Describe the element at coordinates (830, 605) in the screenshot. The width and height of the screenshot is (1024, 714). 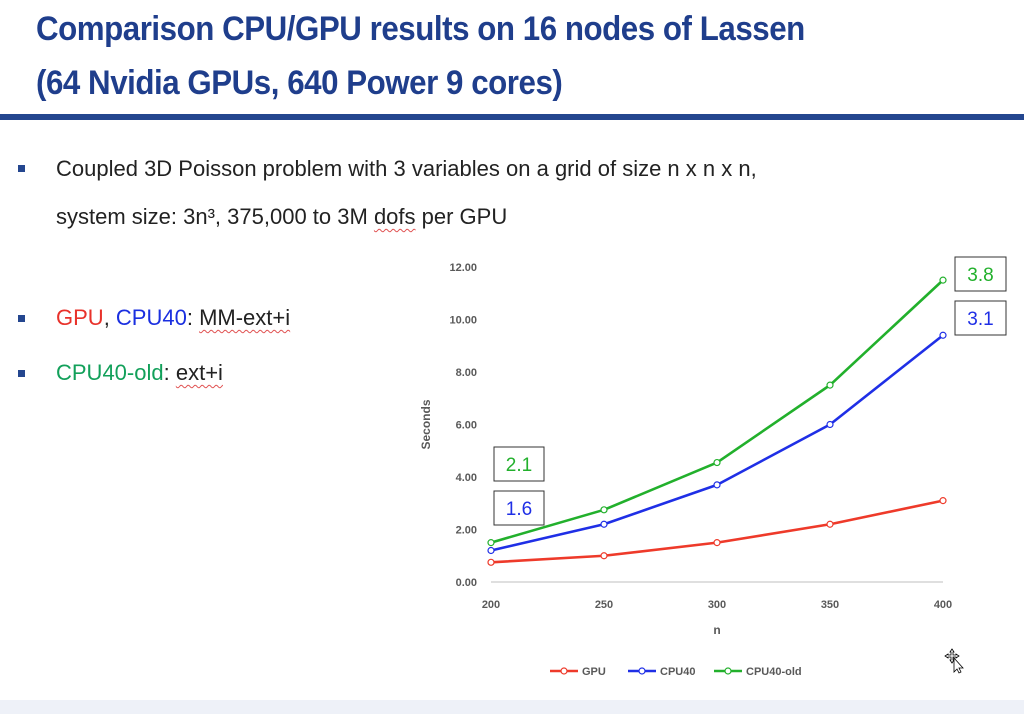
I see `x-tick-label: 350` at that location.